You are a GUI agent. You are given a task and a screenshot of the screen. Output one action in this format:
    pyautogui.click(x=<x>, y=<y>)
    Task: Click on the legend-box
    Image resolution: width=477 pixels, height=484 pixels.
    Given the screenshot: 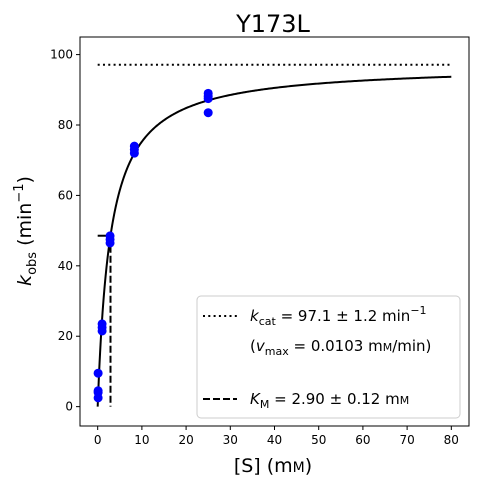 What is the action you would take?
    pyautogui.click(x=328, y=357)
    